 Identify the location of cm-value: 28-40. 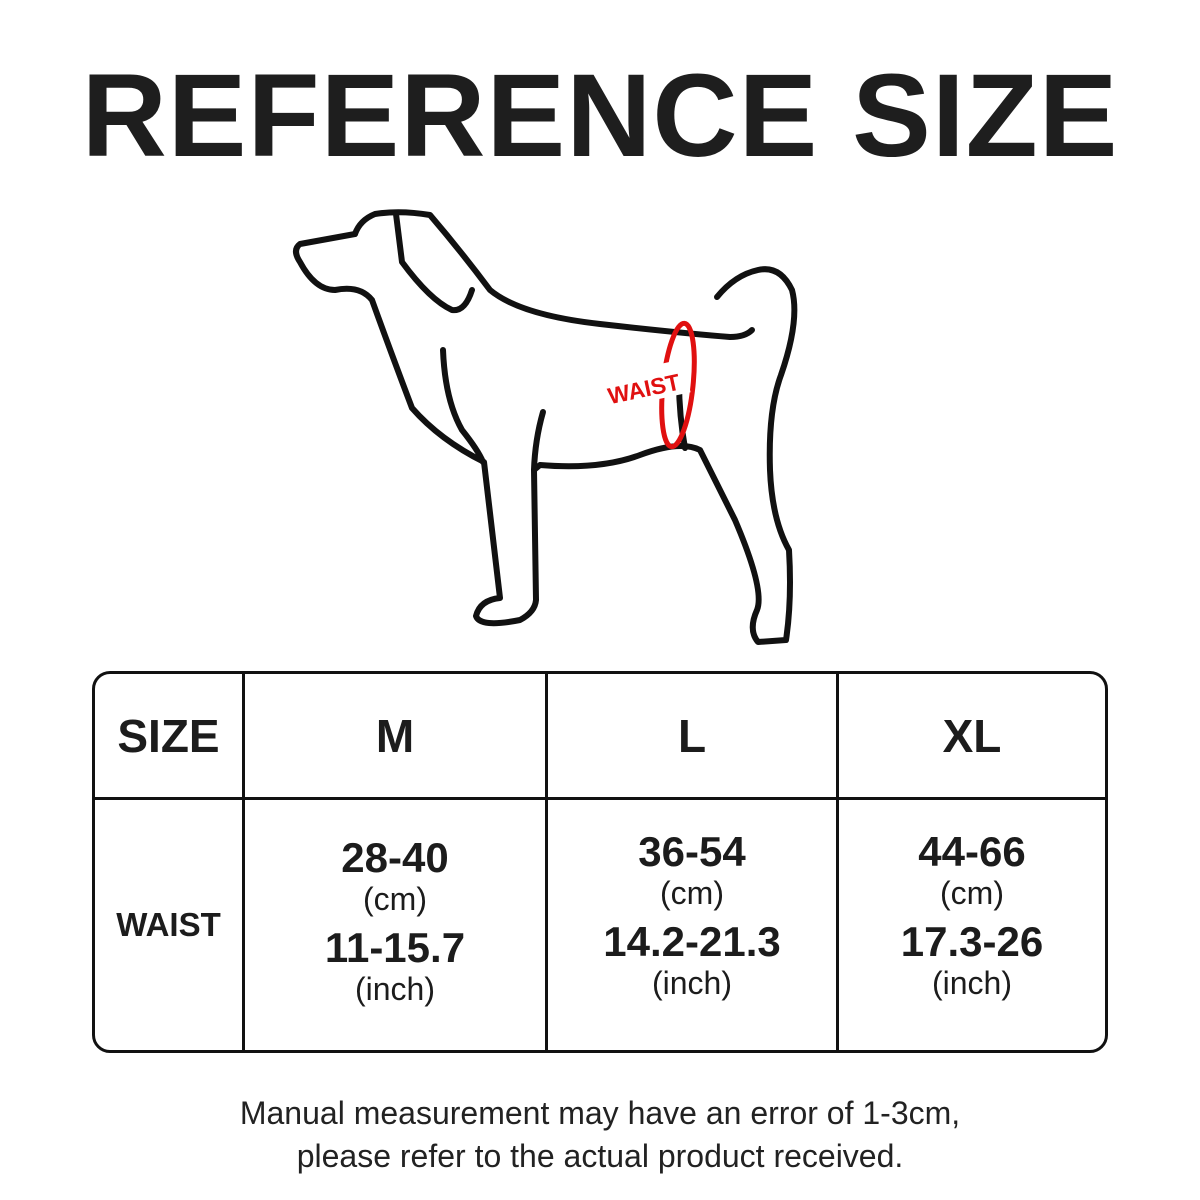
(395, 857).